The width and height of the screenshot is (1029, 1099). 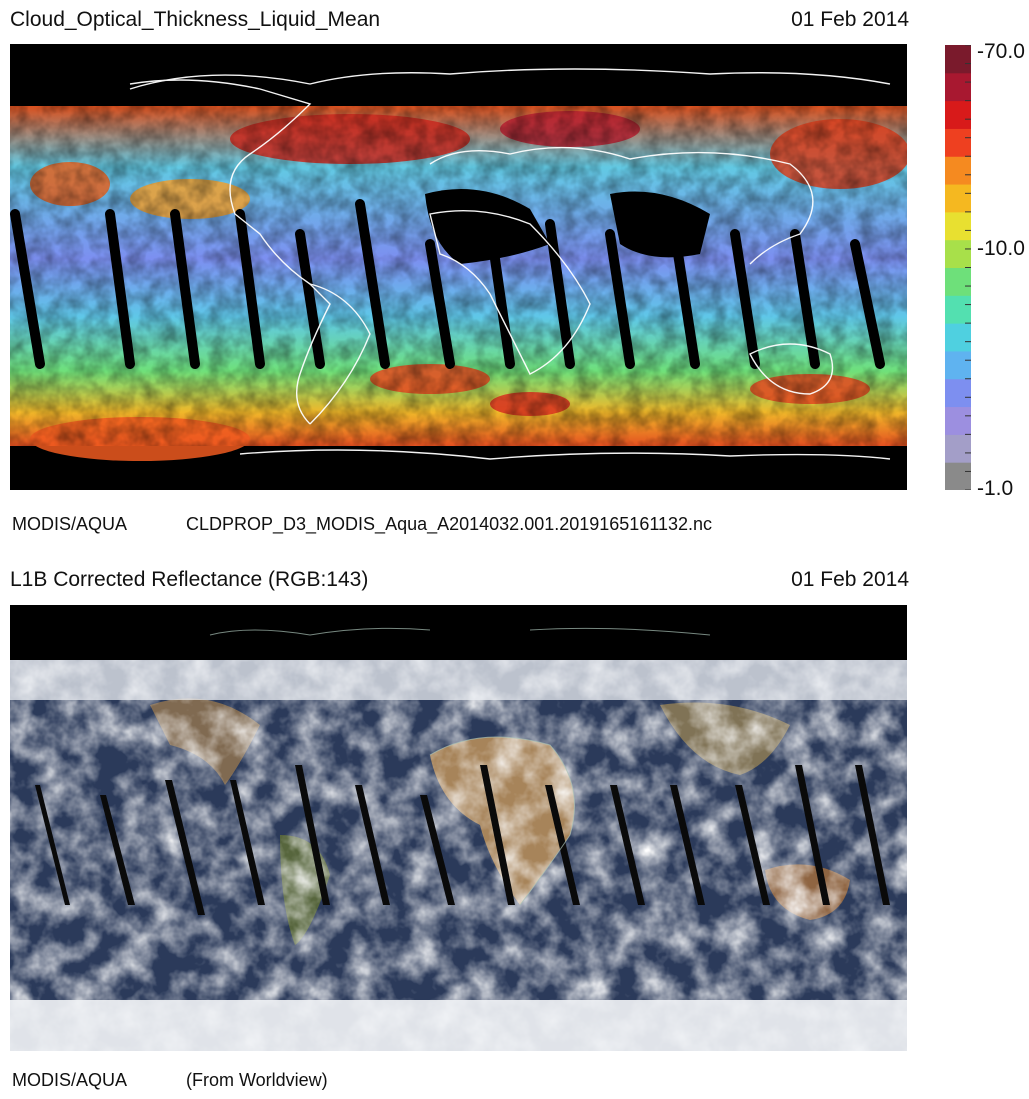 I want to click on colorbar-graphic, so click(x=958, y=267).